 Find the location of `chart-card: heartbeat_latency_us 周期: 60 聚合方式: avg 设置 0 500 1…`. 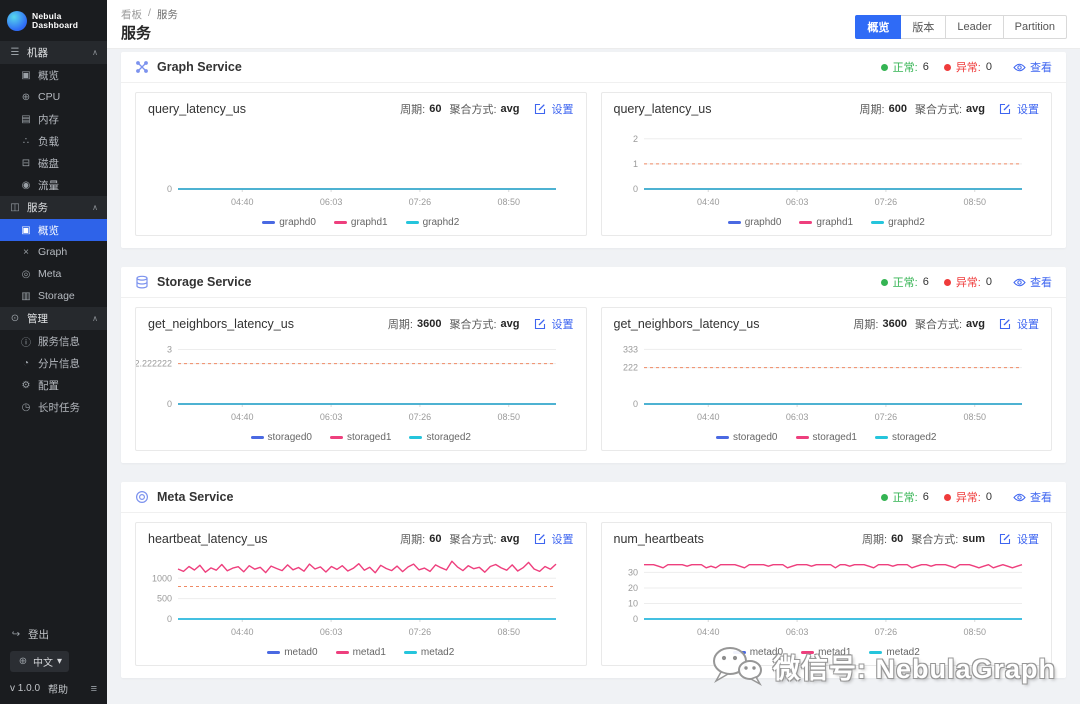

chart-card: heartbeat_latency_us 周期: 60 聚合方式: avg 设置 0 500 1… is located at coordinates (361, 594).